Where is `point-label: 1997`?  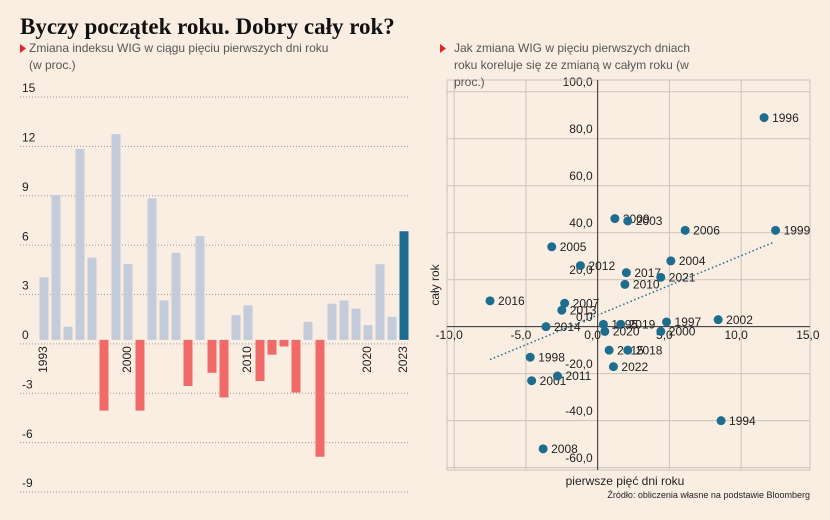 point-label: 1997 is located at coordinates (688, 322).